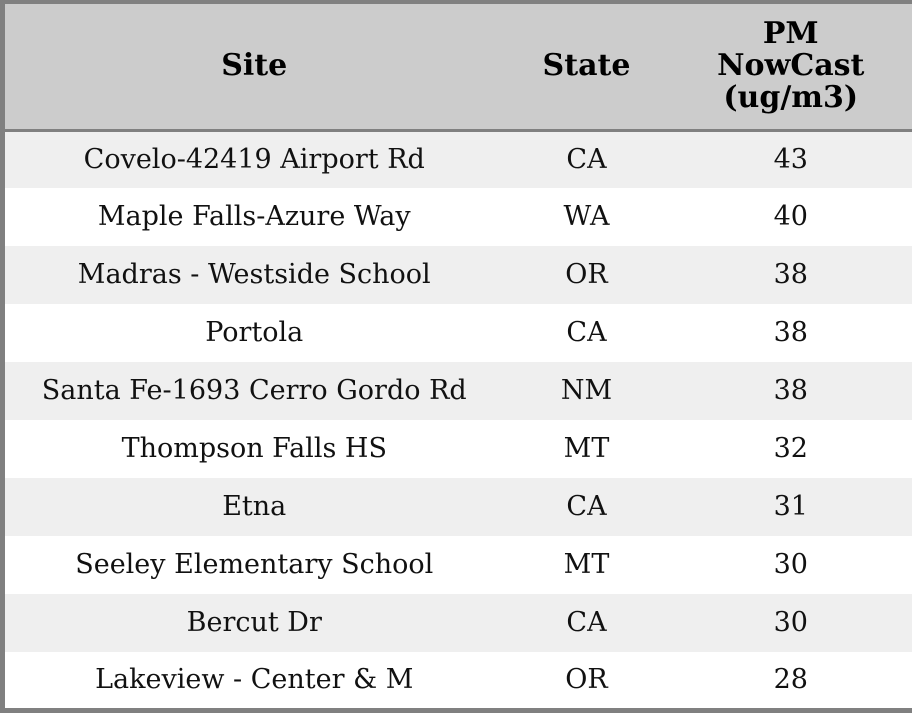 Image resolution: width=912 pixels, height=713 pixels. What do you see at coordinates (253, 391) in the screenshot?
I see `cell-site: Santa Fe-1693 Cerro Gordo Rd` at bounding box center [253, 391].